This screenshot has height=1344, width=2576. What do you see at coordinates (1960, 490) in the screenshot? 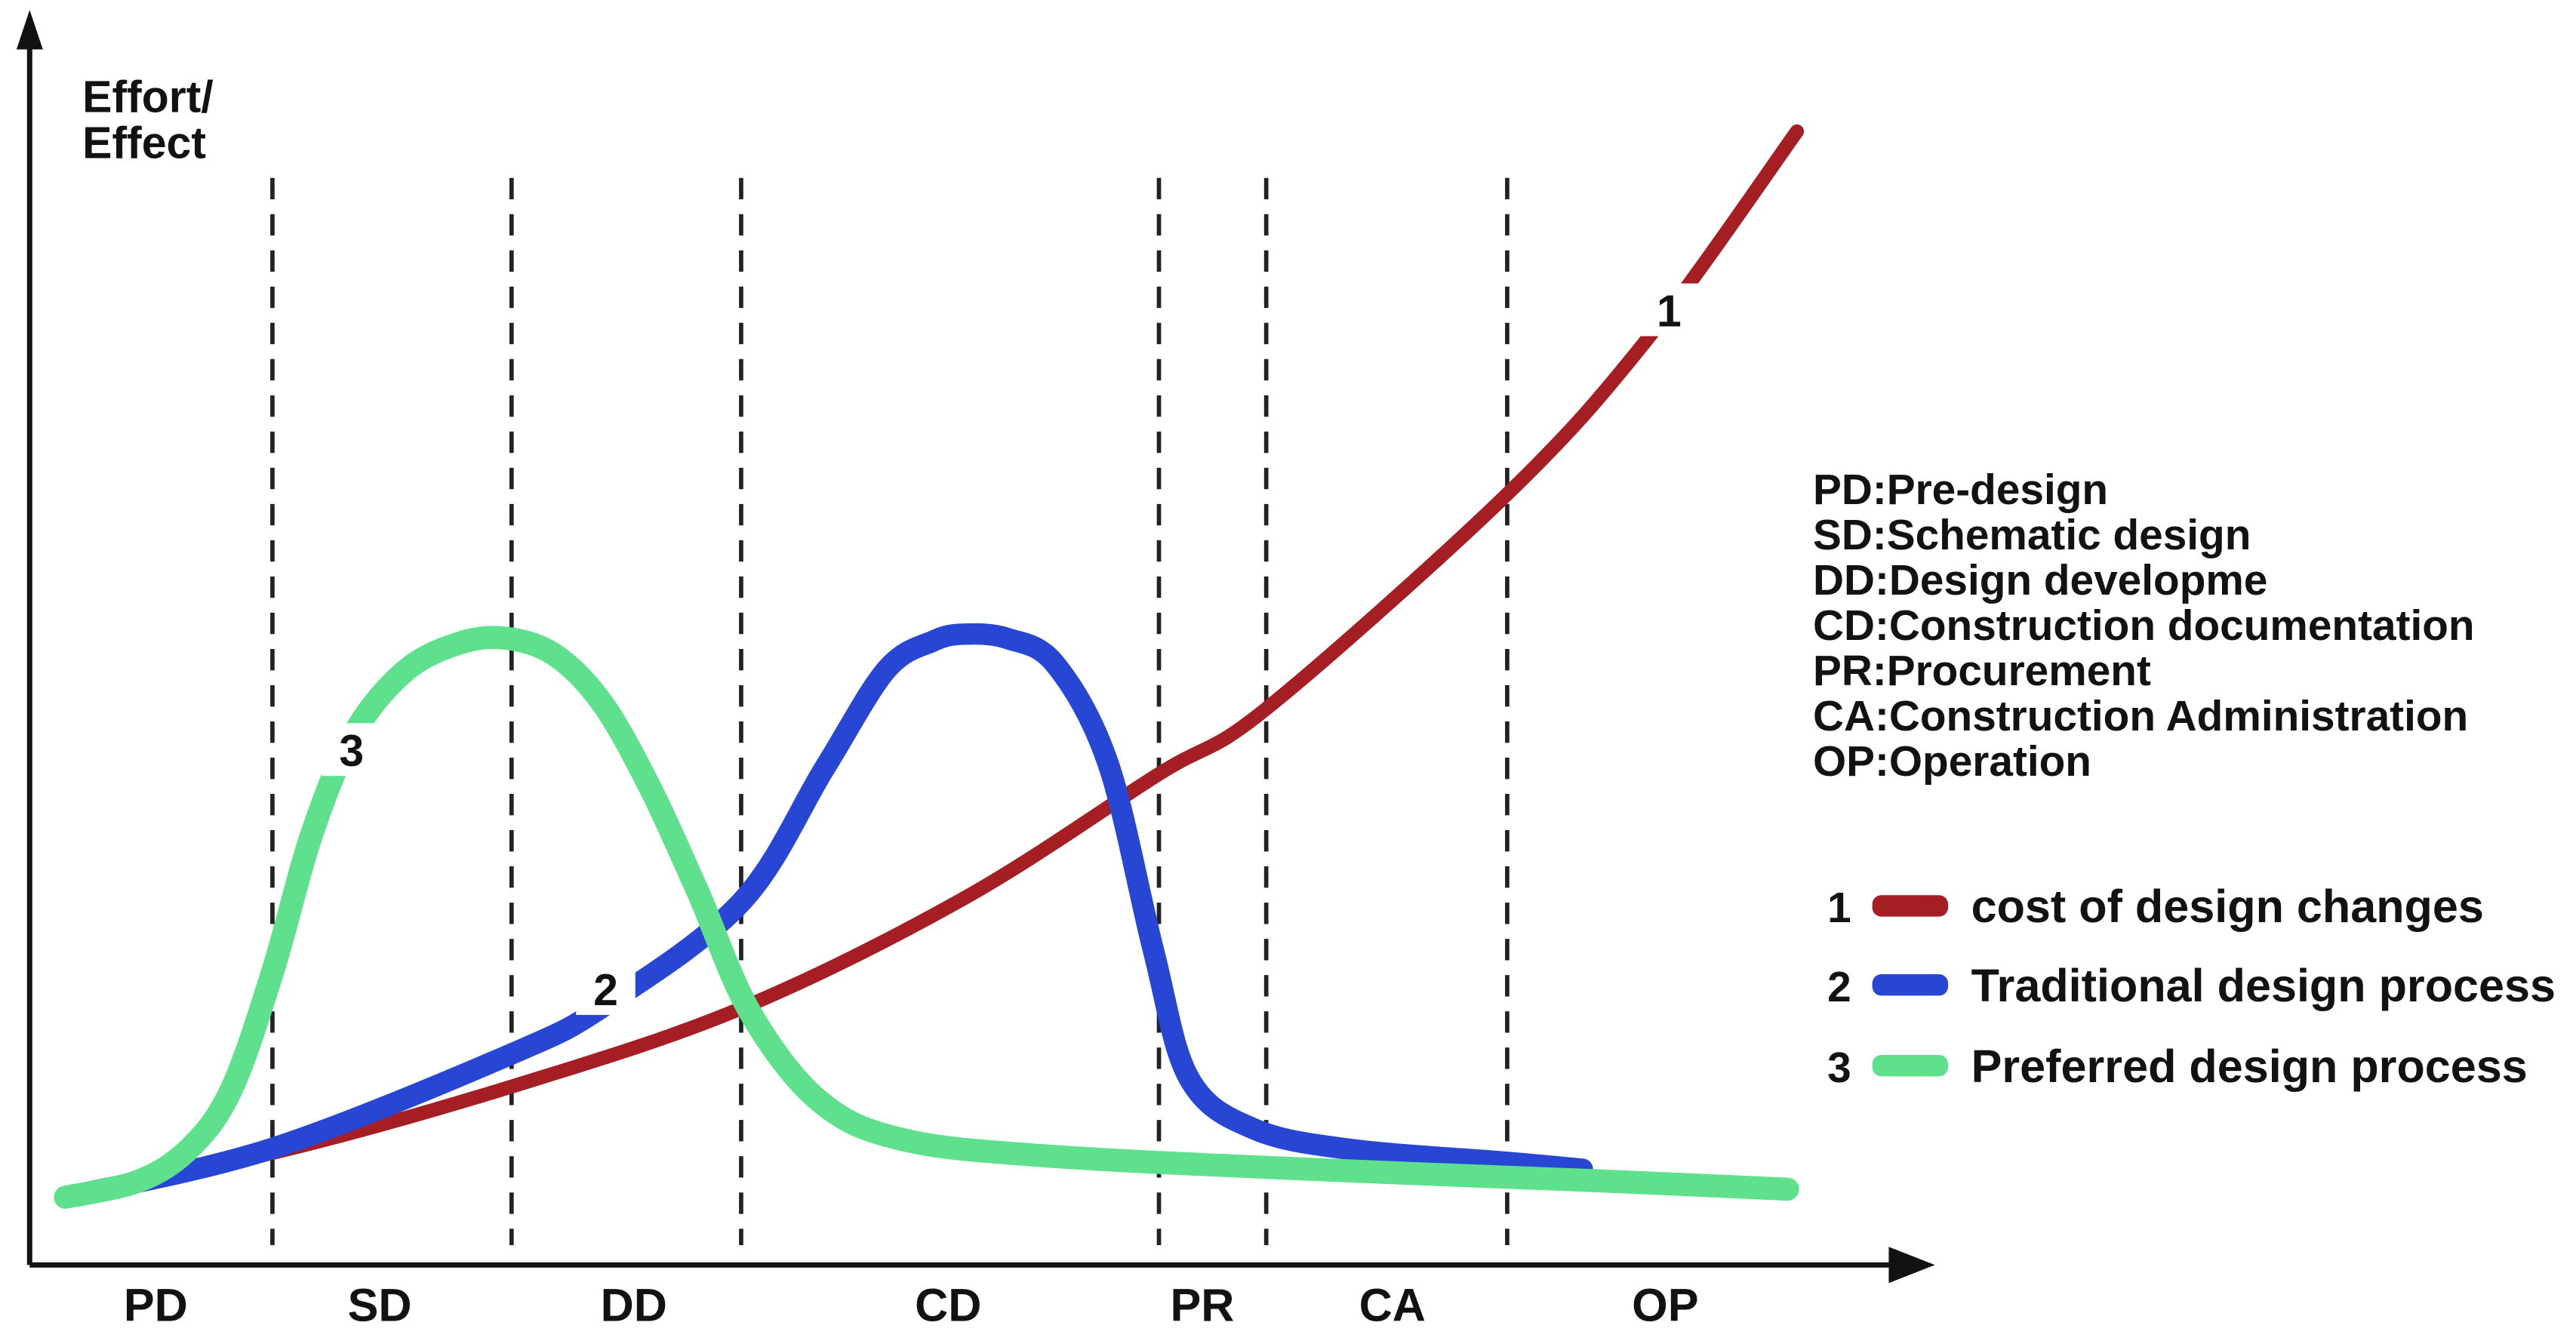
I see `abbreviation-line: PD:Pre-design` at bounding box center [1960, 490].